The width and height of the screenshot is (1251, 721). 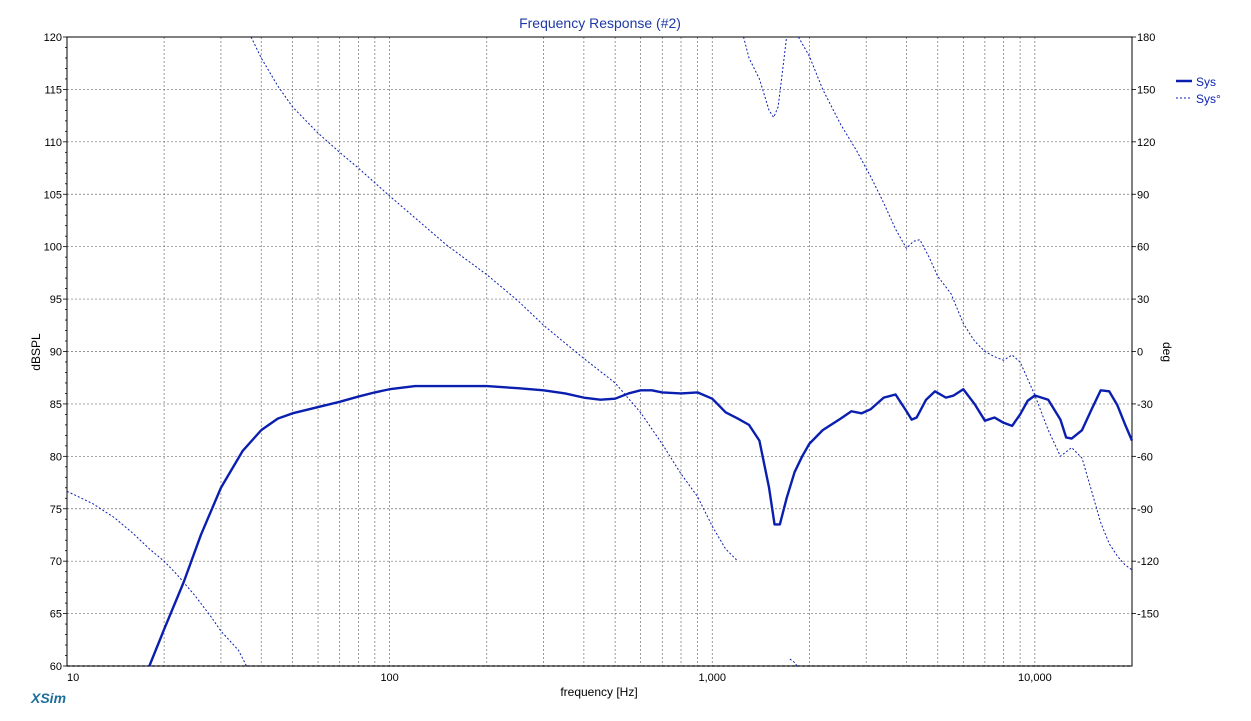 I want to click on y-tick-label: 70, so click(x=56, y=562).